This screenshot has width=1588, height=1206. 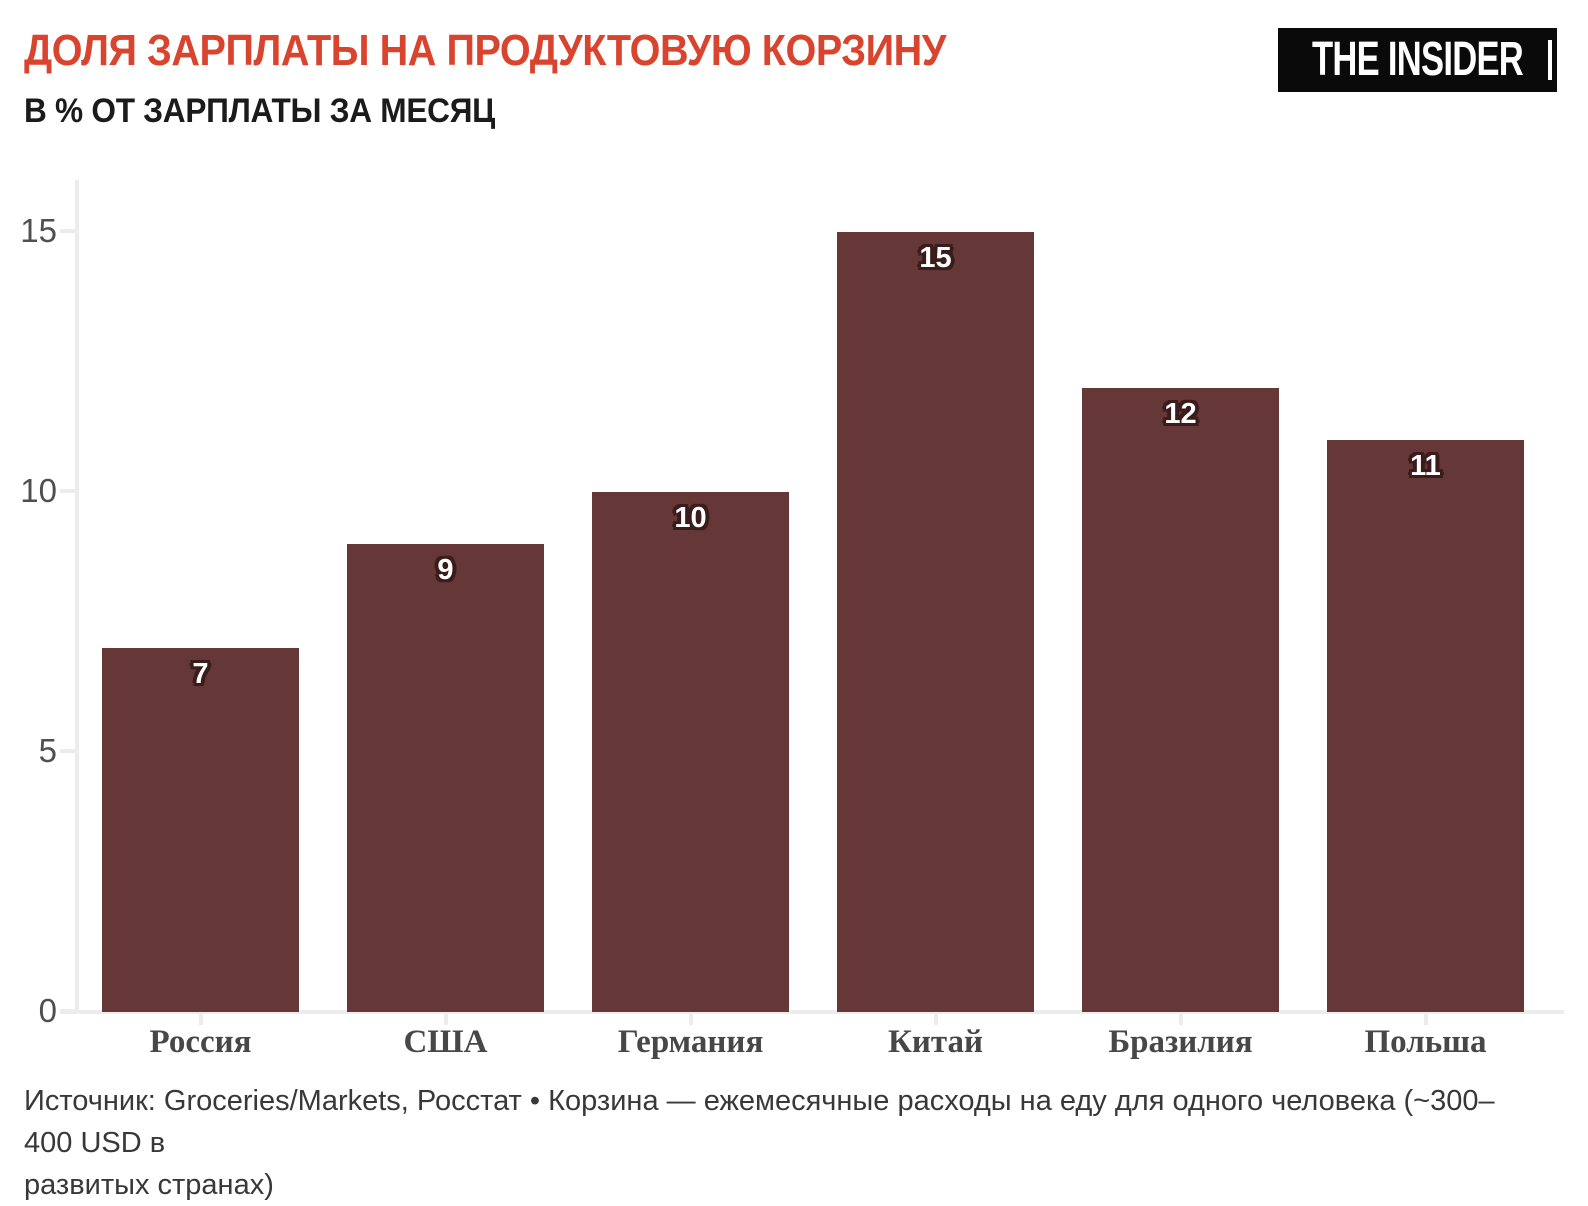 I want to click on x-axis-baseline, so click(x=812, y=1012).